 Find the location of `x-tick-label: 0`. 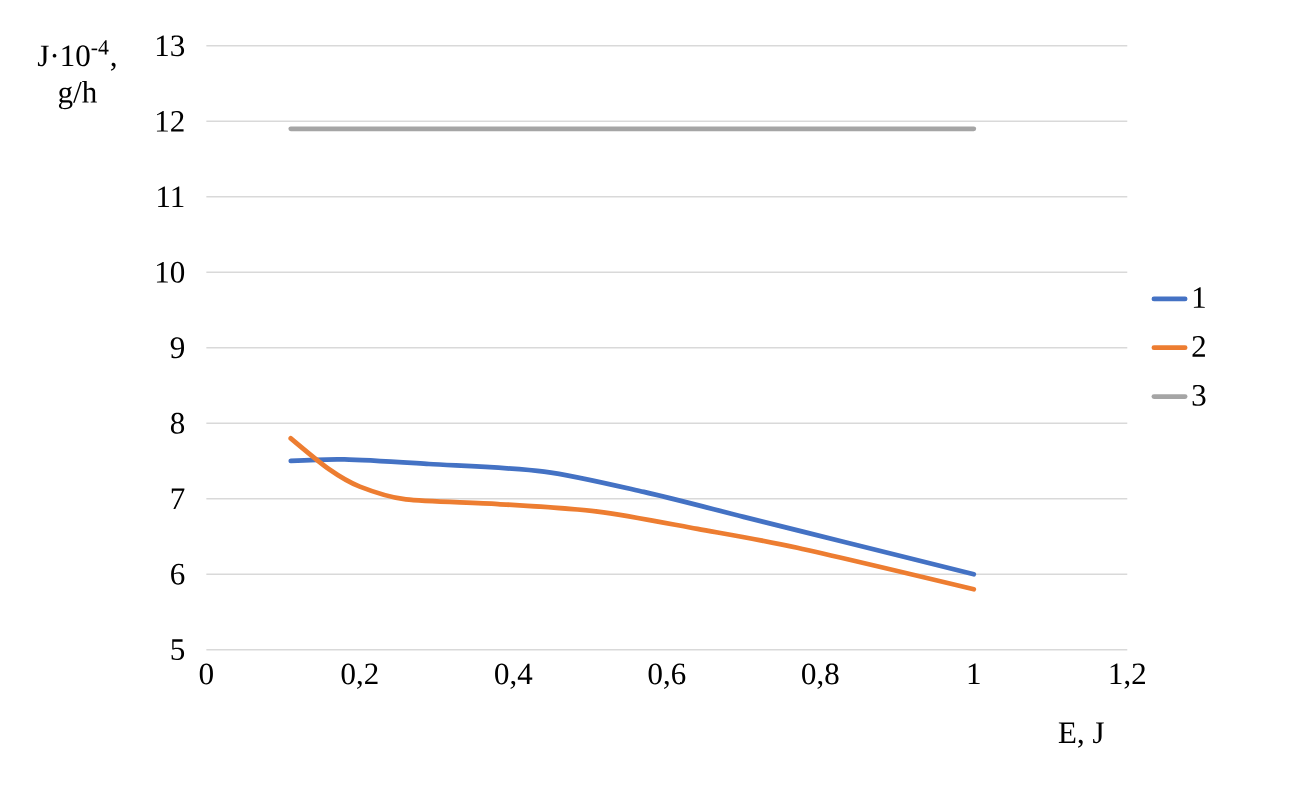

x-tick-label: 0 is located at coordinates (206, 674).